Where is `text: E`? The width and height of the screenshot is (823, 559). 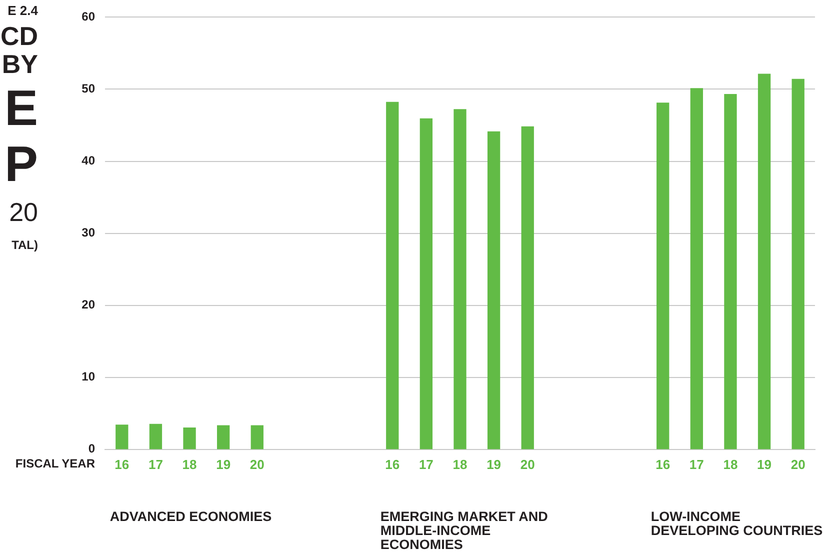
text: E is located at coordinates (21, 108).